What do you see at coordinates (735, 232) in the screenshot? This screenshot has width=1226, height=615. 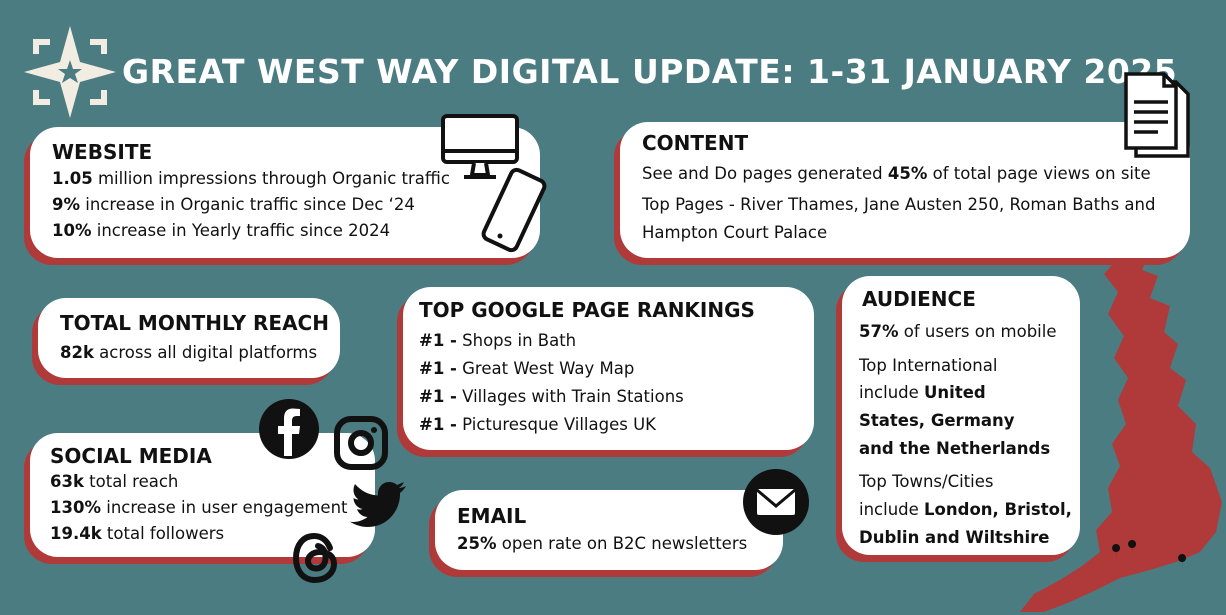 I see `content-line-3: Hampton Court Palace` at bounding box center [735, 232].